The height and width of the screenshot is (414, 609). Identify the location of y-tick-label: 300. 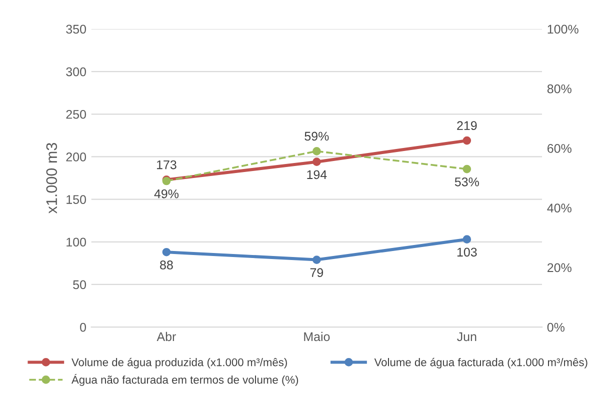
(76, 71).